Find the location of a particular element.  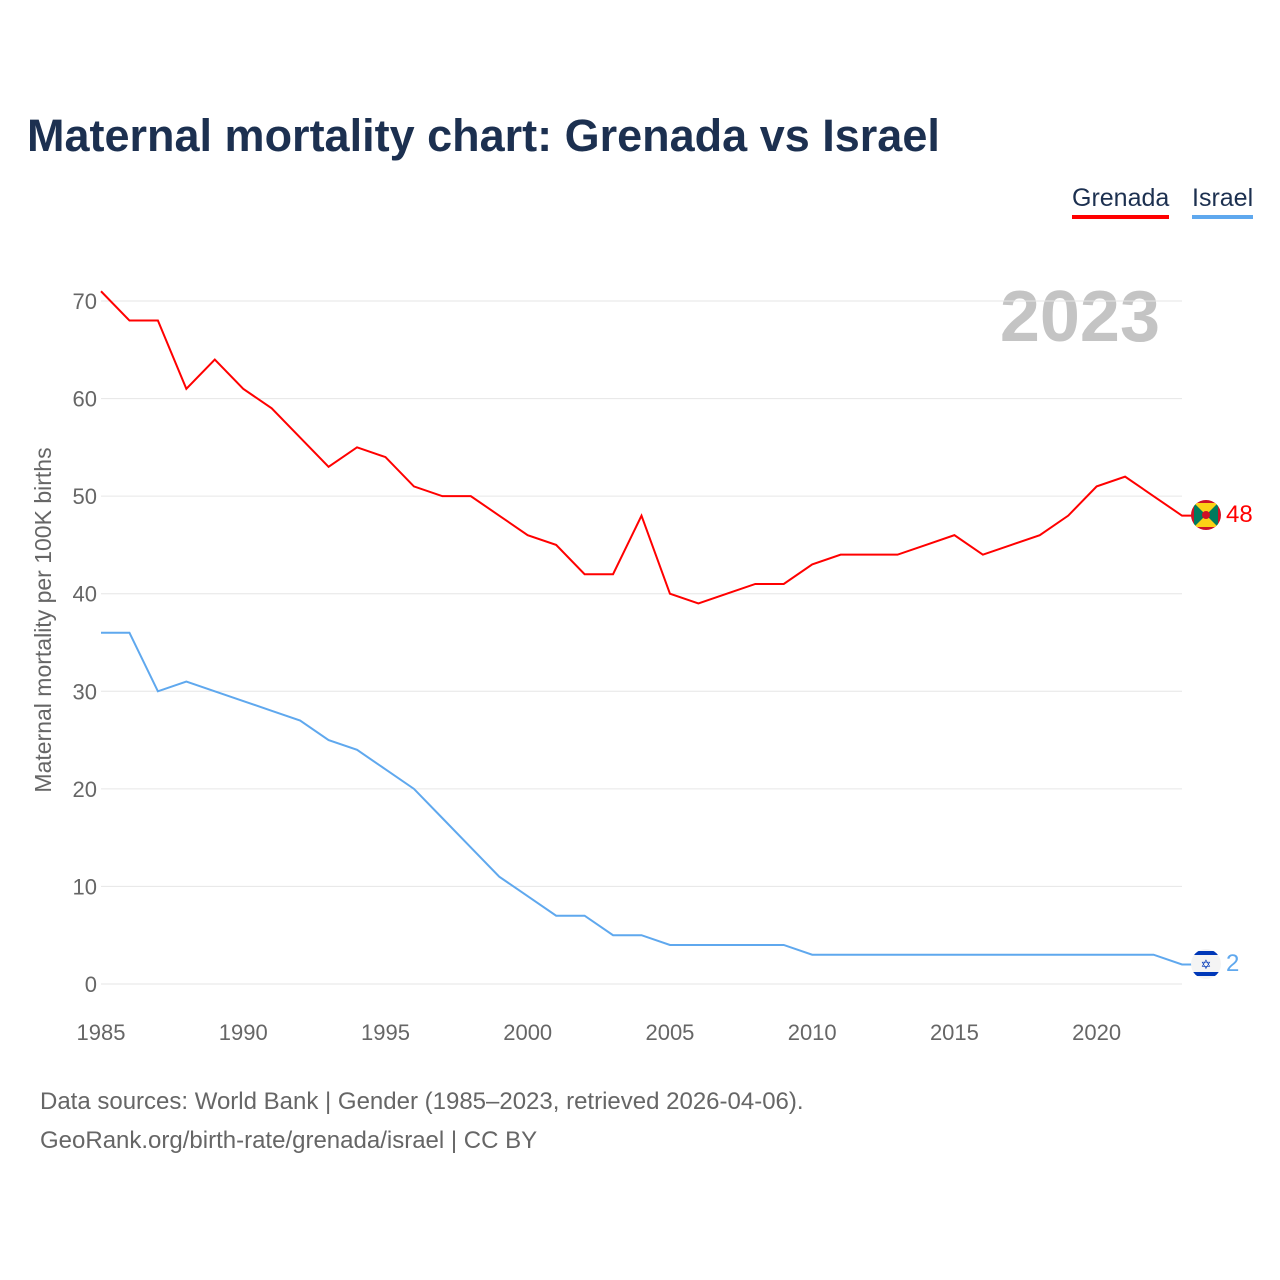

y-tick-label: 10 is located at coordinates (85, 886).